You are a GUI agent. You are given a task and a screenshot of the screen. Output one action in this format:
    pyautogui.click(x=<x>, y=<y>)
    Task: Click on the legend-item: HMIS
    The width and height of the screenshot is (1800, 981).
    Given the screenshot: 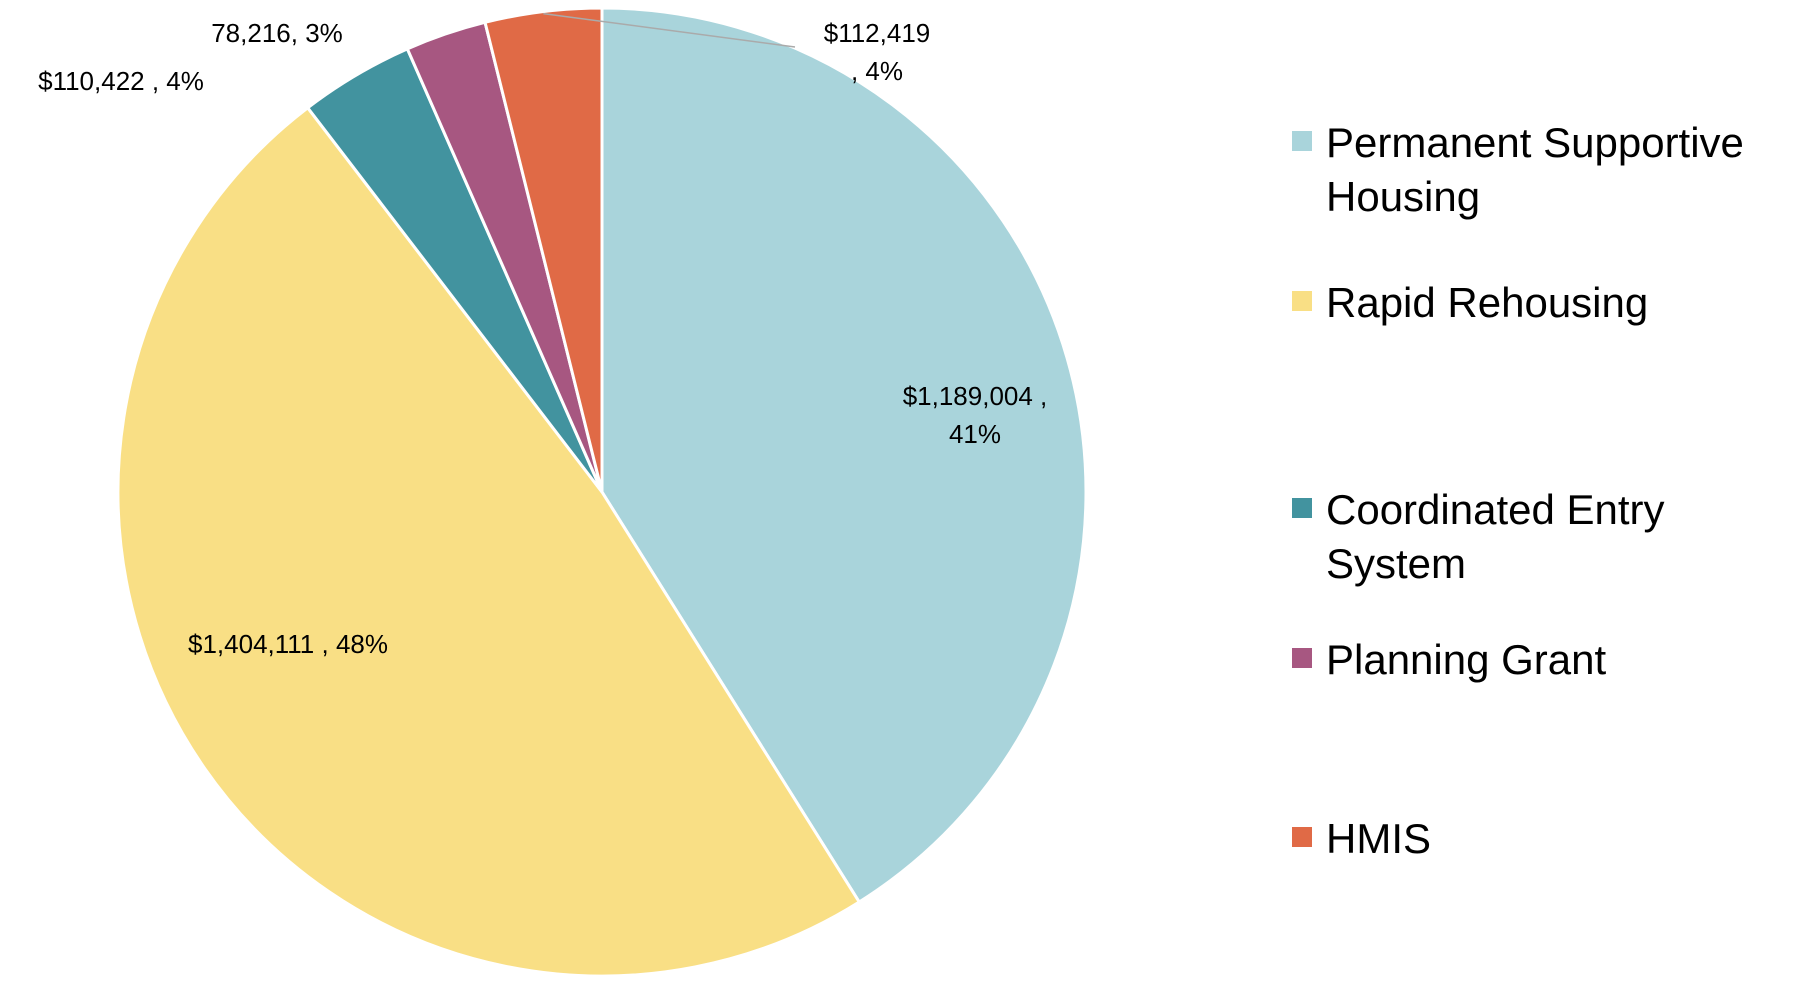 What is the action you would take?
    pyautogui.click(x=1542, y=839)
    